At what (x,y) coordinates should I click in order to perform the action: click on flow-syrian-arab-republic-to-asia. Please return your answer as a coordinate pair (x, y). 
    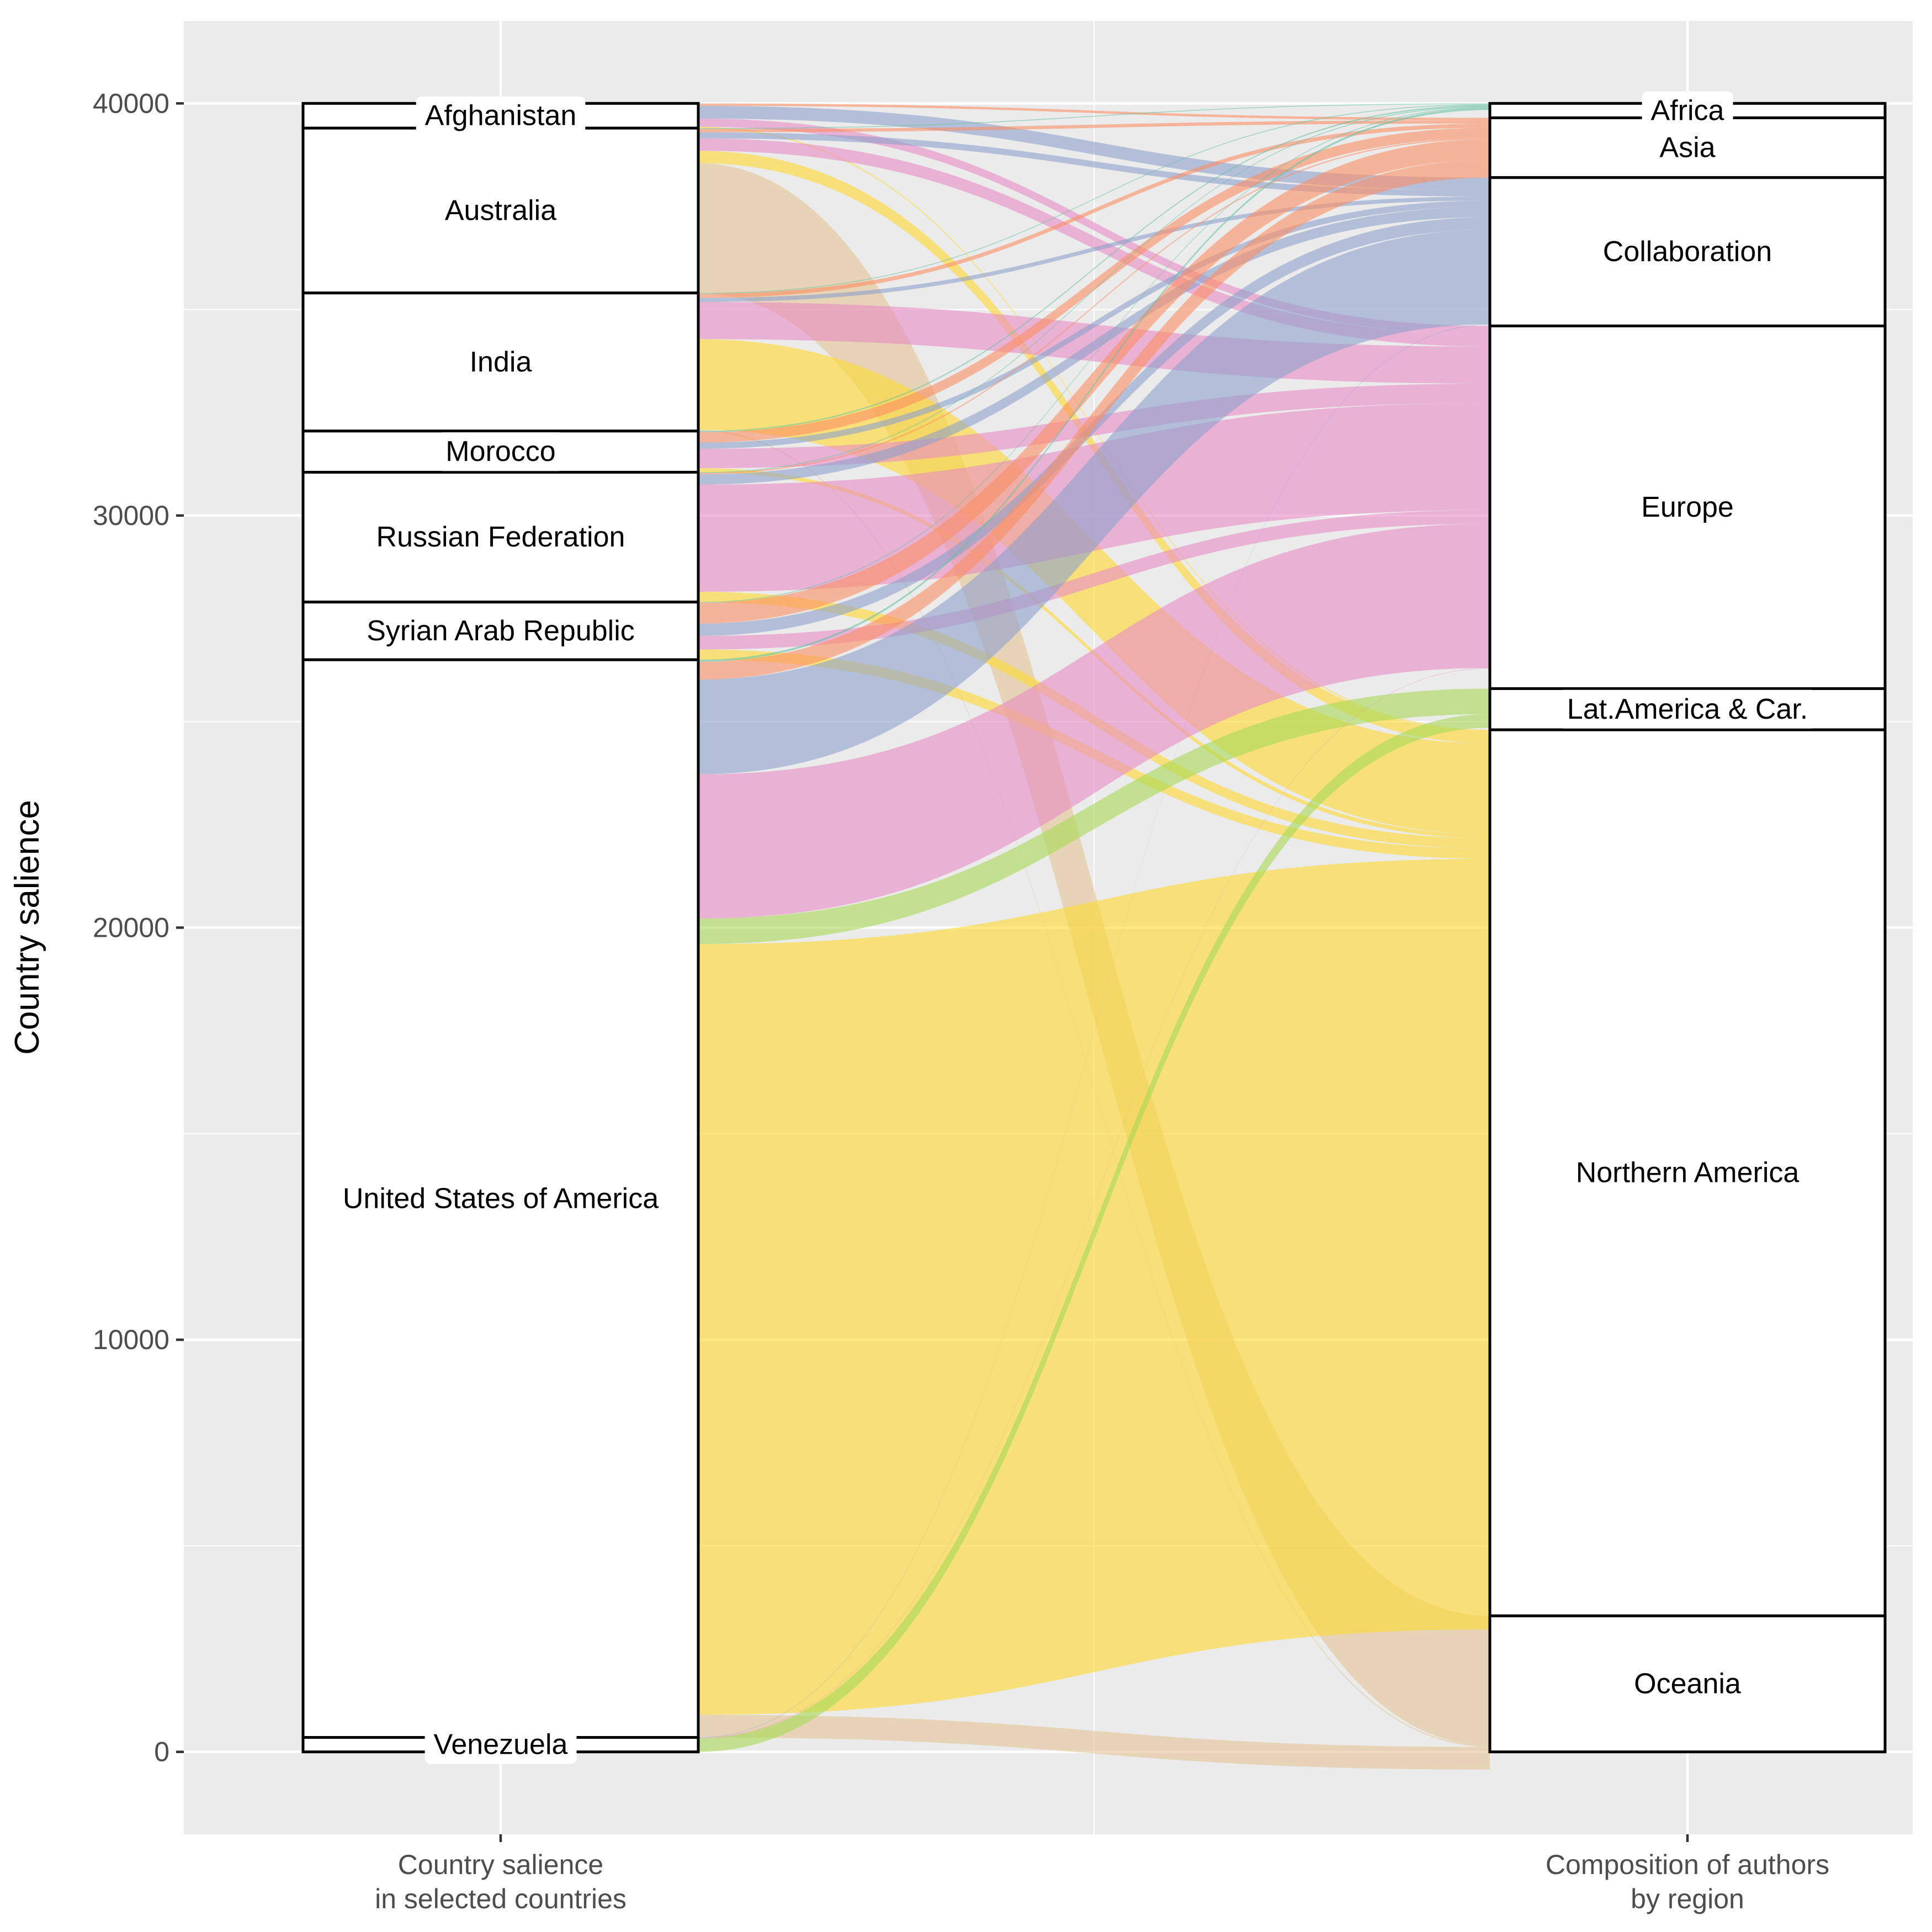
    Looking at the image, I should click on (1094, 382).